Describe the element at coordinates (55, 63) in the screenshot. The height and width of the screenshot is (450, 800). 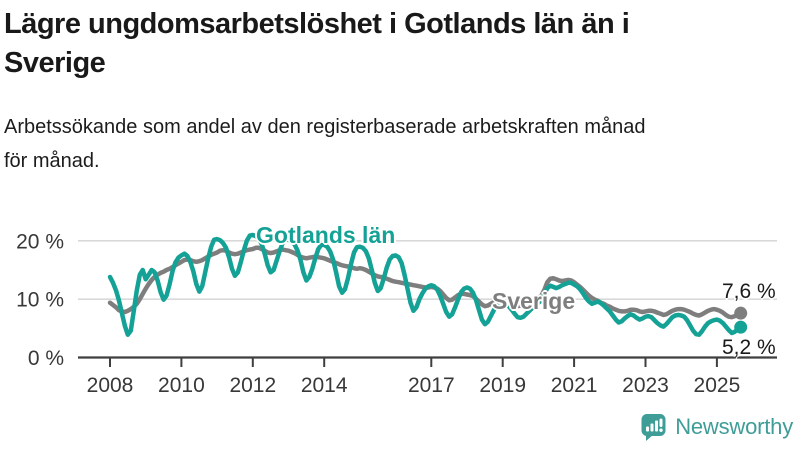
I see `title-line-2: Sverige` at that location.